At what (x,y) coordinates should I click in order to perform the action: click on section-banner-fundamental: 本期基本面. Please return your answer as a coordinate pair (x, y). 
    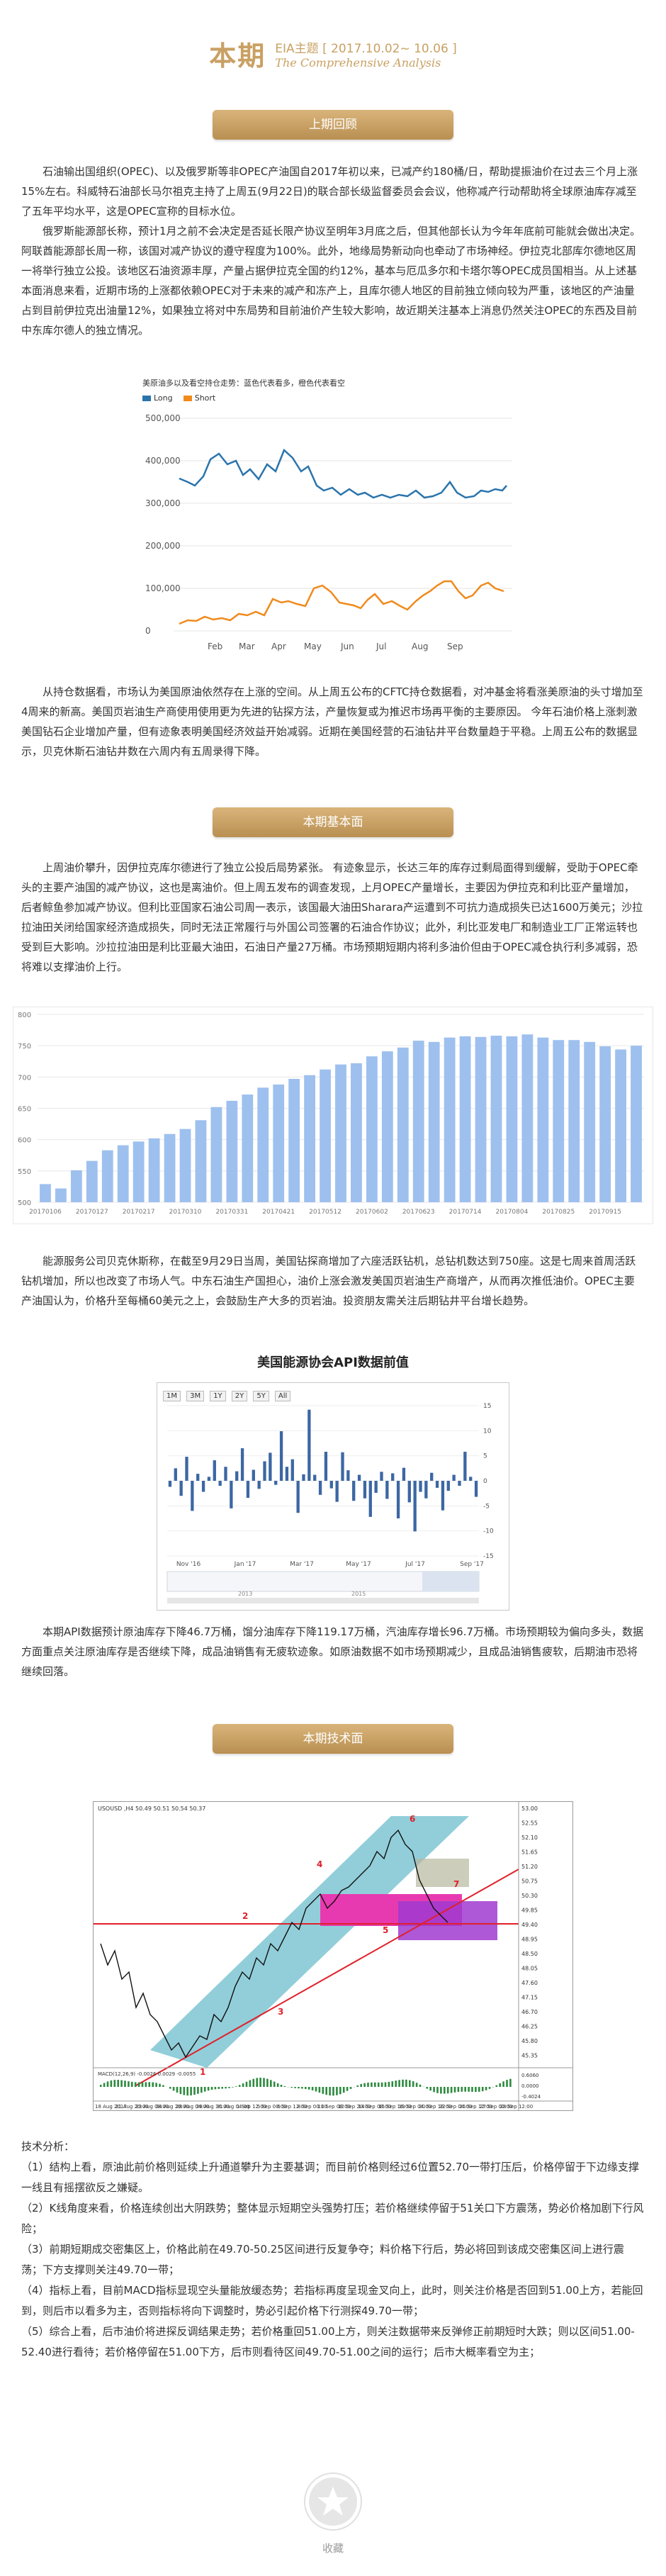
    Looking at the image, I should click on (333, 822).